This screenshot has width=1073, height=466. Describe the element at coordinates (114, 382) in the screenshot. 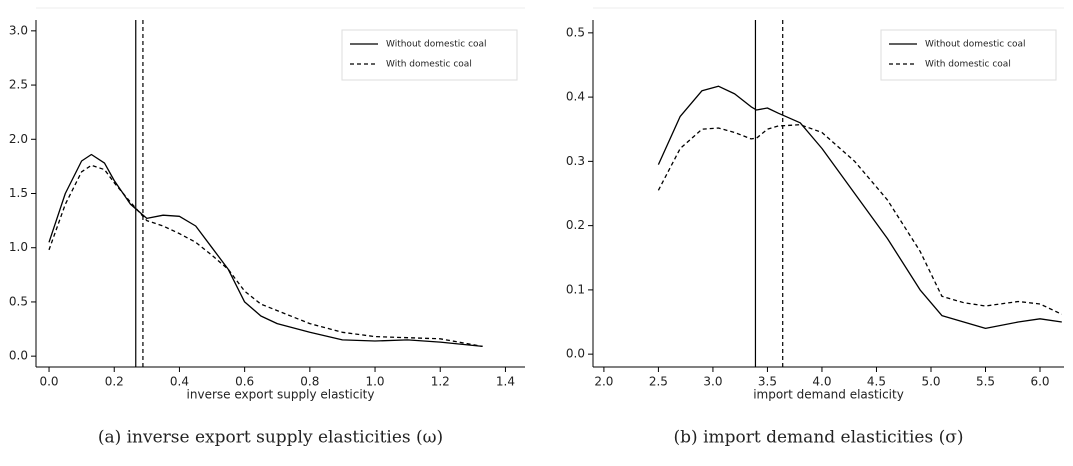

I see `x-tick-label: 0.2` at that location.